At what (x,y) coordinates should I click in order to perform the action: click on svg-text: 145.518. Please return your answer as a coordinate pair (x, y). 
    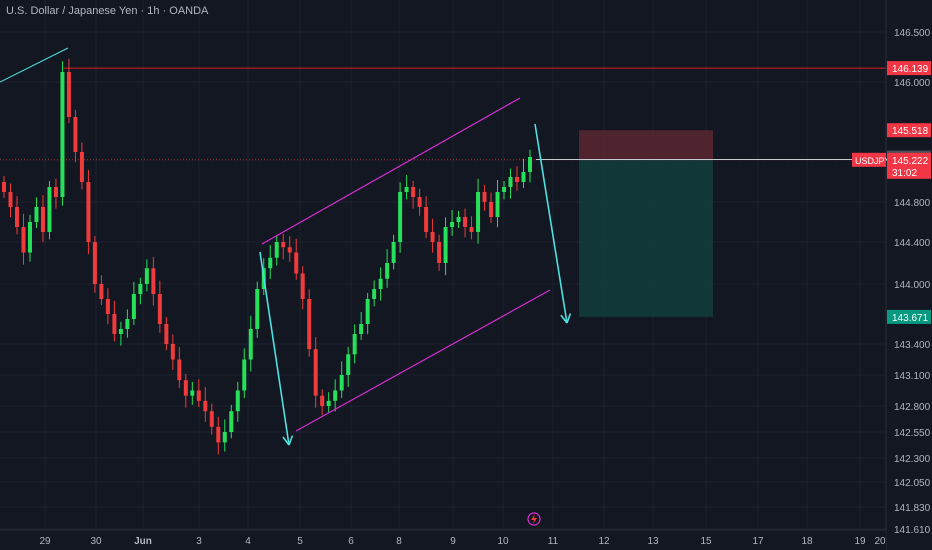
    Looking at the image, I should click on (910, 131).